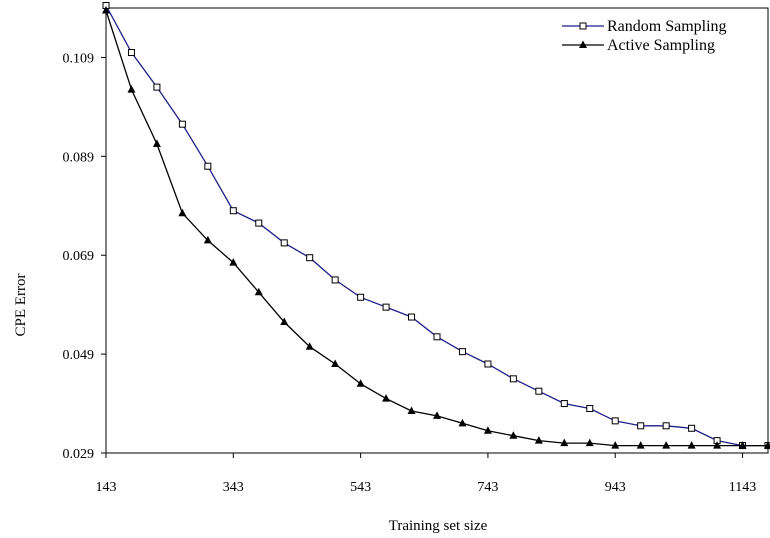 This screenshot has width=770, height=538. What do you see at coordinates (742, 487) in the screenshot?
I see `x-tick-label: 1143` at bounding box center [742, 487].